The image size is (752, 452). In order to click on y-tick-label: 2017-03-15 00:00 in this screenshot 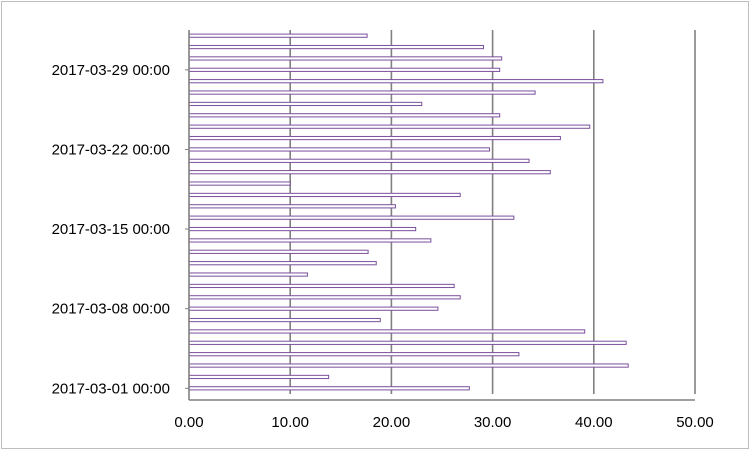, I will do `click(111, 229)`.